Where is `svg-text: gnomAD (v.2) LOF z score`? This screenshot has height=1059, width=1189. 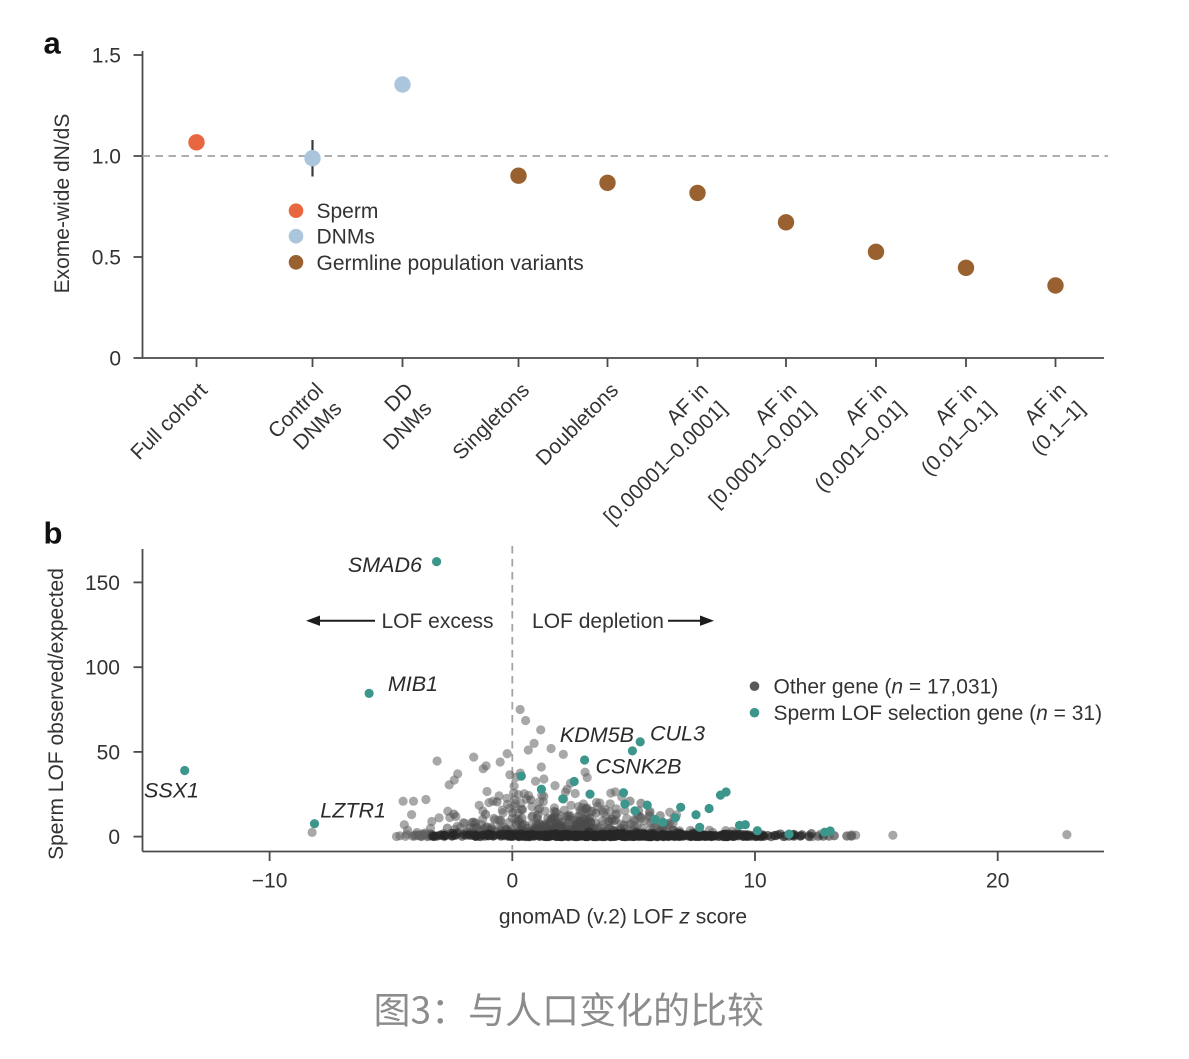 svg-text: gnomAD (v.2) LOF z score is located at coordinates (623, 917).